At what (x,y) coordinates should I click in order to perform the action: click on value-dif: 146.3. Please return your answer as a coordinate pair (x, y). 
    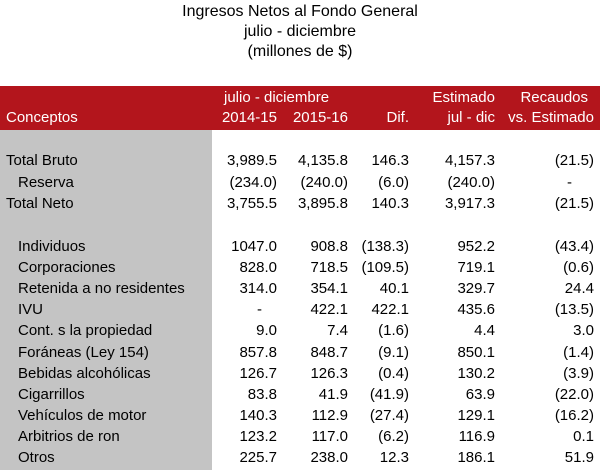
    Looking at the image, I should click on (390, 160).